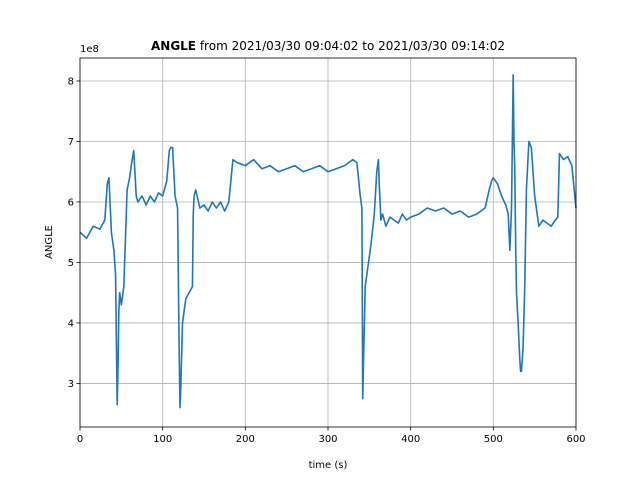  What do you see at coordinates (173, 46) in the screenshot?
I see `chart-title-bold: ANGLE` at bounding box center [173, 46].